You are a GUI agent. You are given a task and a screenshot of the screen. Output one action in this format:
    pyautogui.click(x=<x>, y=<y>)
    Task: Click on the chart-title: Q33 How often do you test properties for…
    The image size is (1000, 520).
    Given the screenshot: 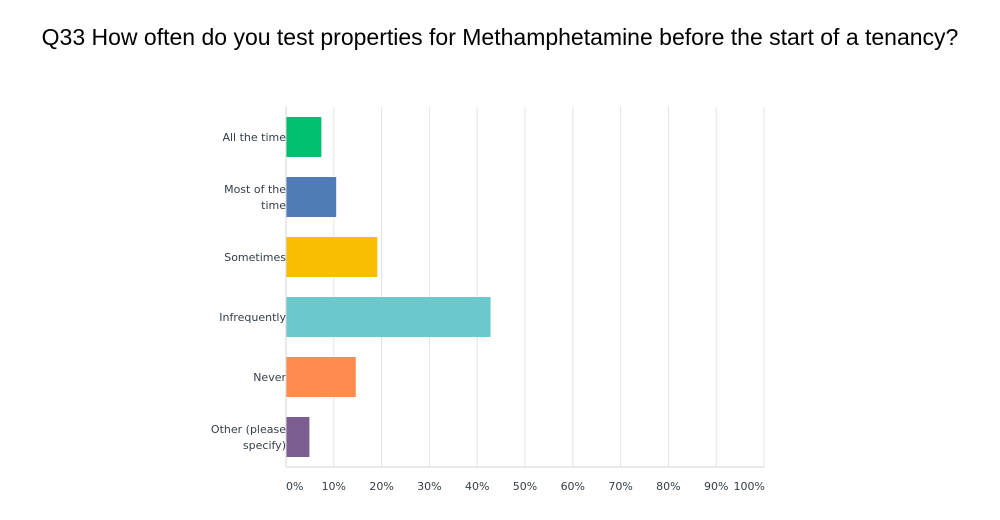 What is the action you would take?
    pyautogui.click(x=500, y=37)
    